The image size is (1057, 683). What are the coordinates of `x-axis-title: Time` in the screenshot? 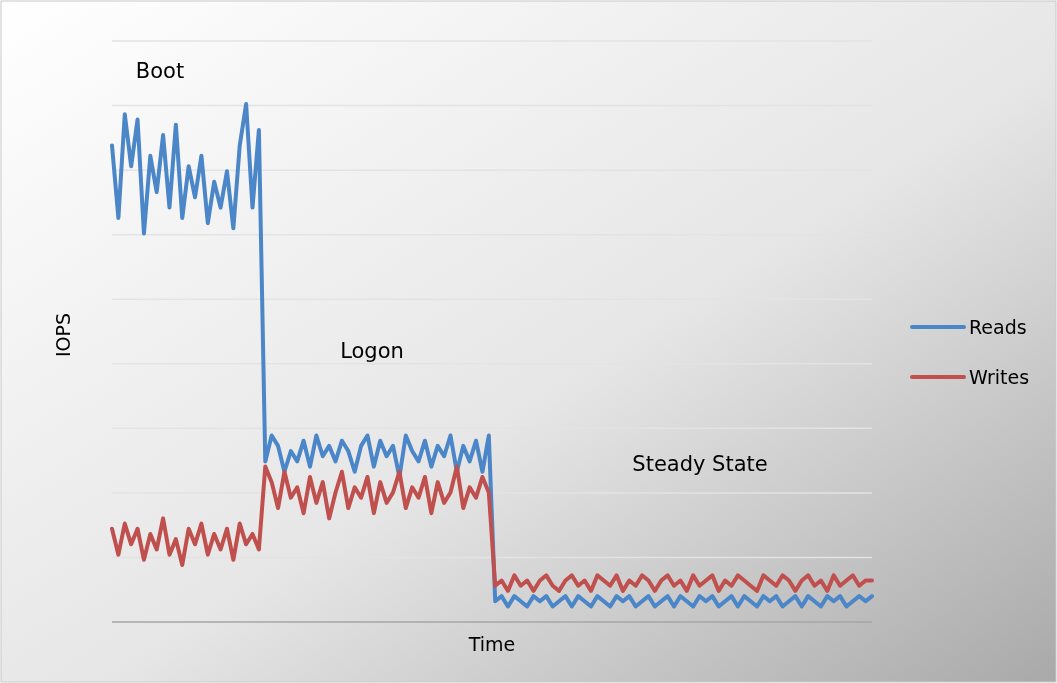 It's located at (491, 644).